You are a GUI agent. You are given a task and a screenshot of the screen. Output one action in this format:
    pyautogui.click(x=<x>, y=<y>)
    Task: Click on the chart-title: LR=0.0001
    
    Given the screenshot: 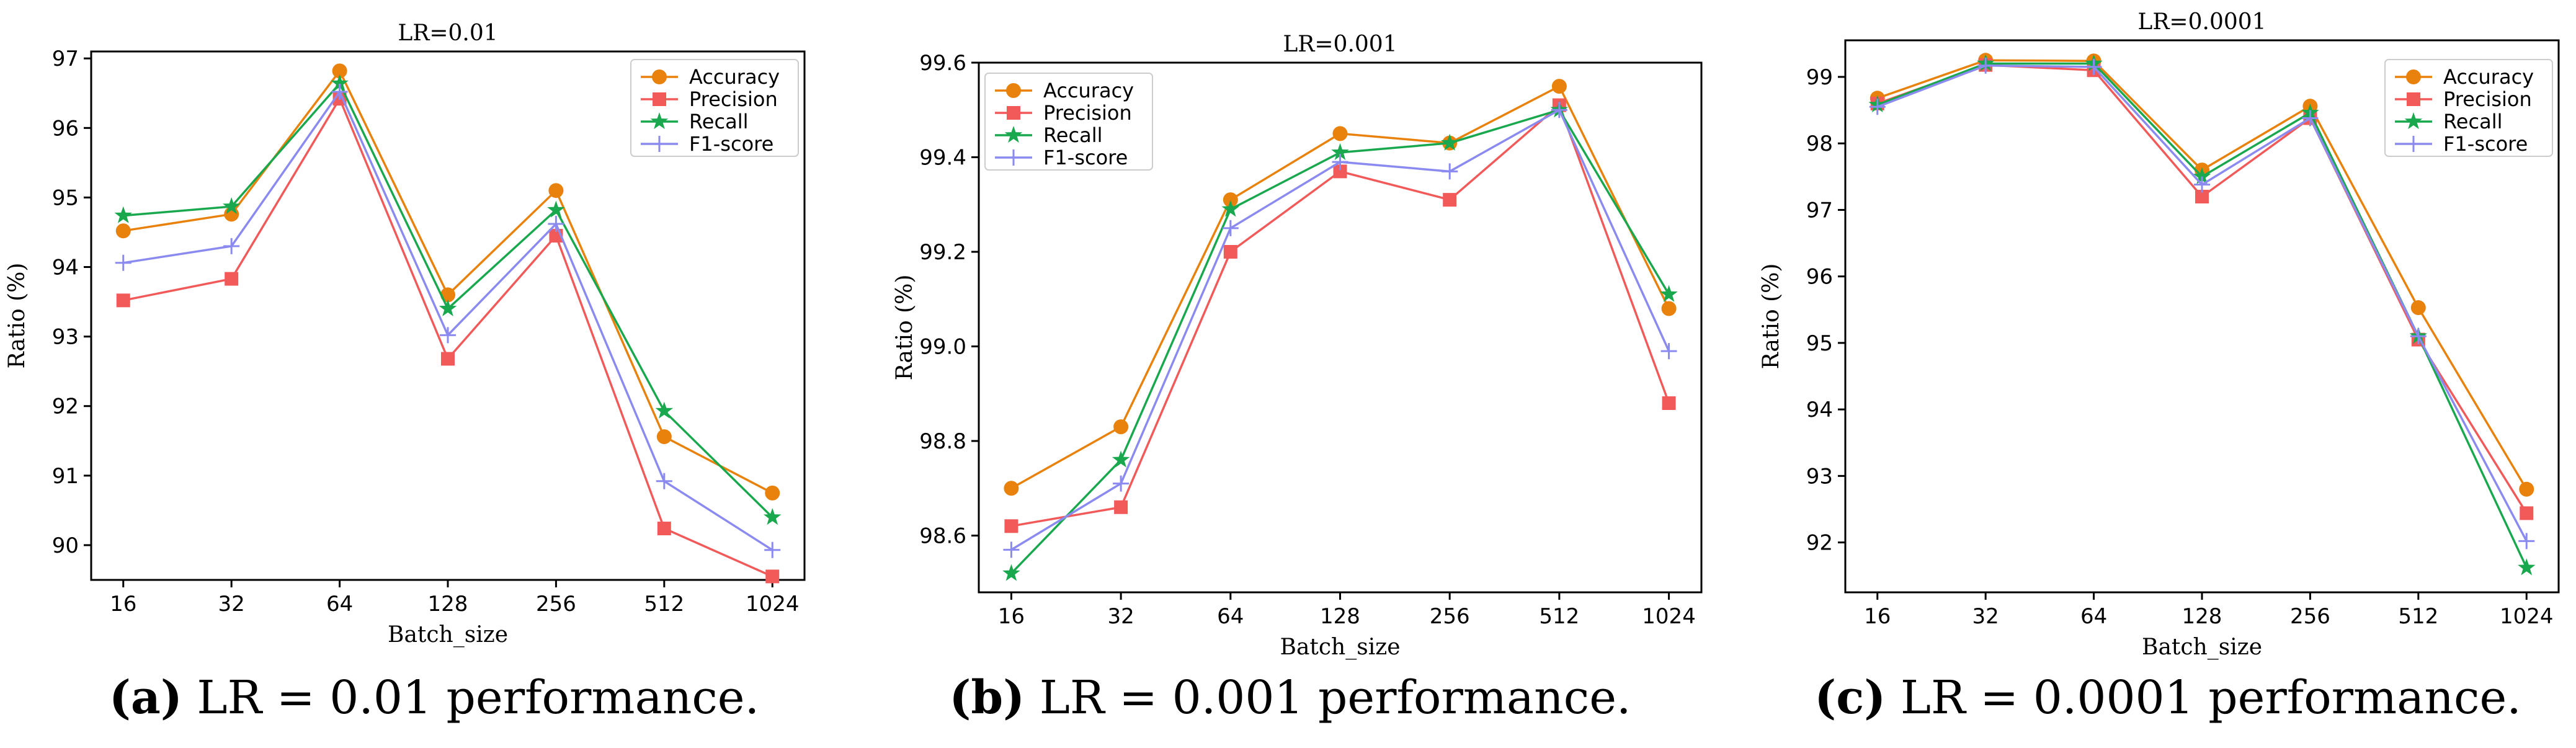 What is the action you would take?
    pyautogui.click(x=2202, y=22)
    